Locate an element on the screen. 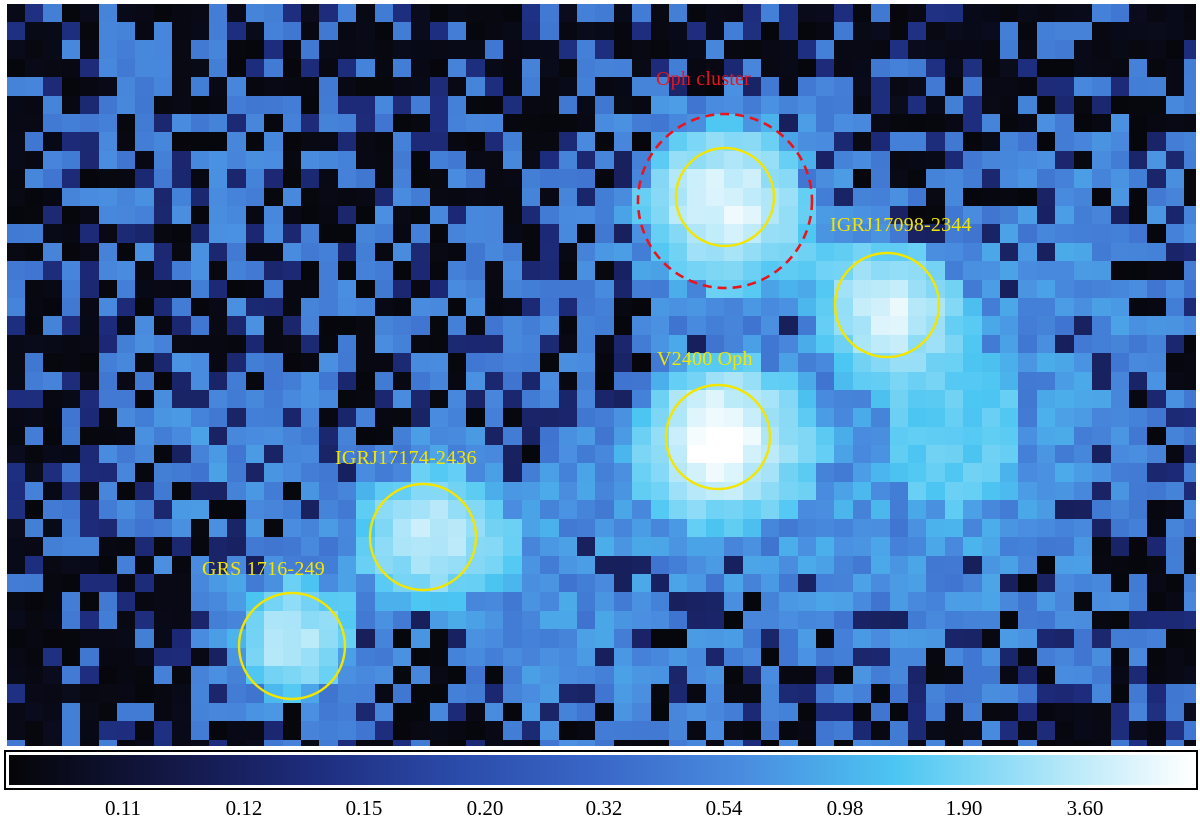 The width and height of the screenshot is (1200, 827). label-v2400-oph: V2400 Oph is located at coordinates (705, 359).